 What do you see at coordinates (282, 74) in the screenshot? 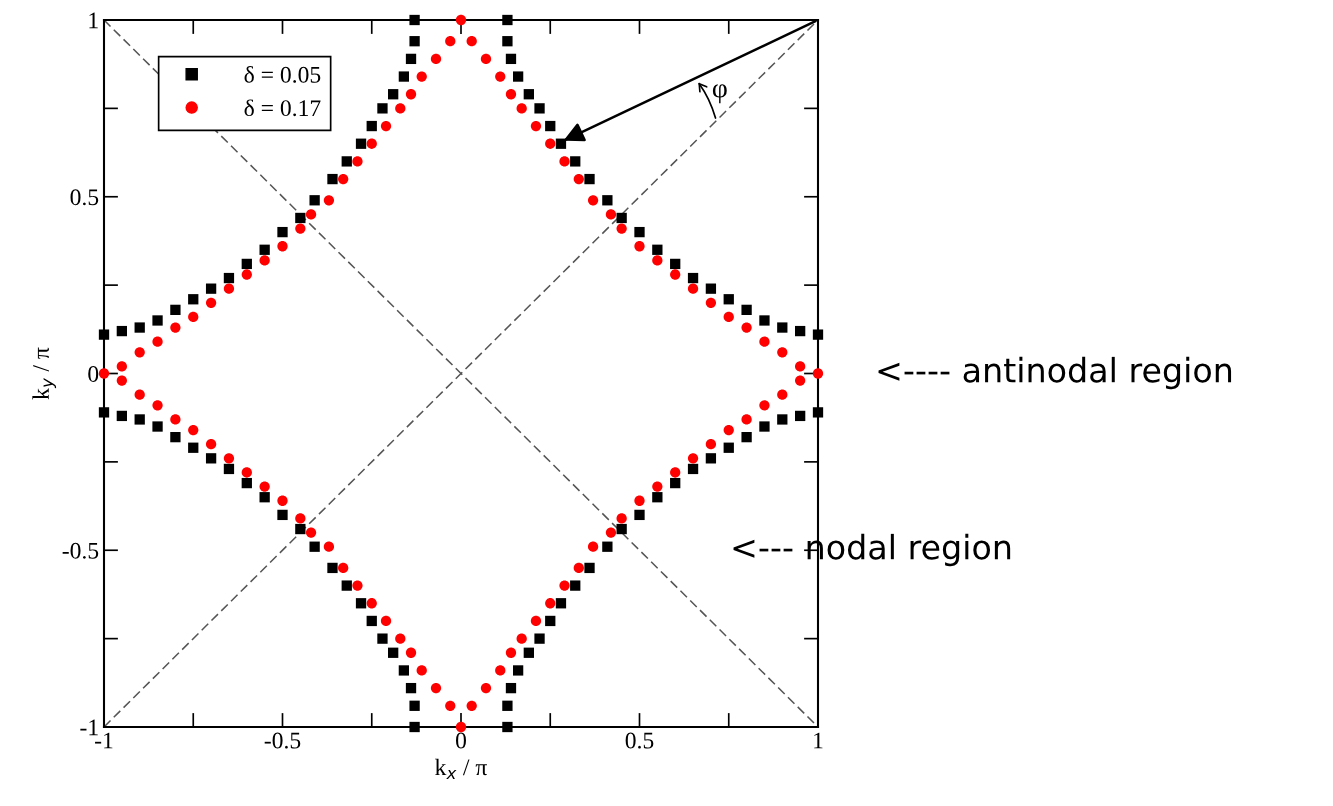
I see `legend-label: δ = 0.05` at bounding box center [282, 74].